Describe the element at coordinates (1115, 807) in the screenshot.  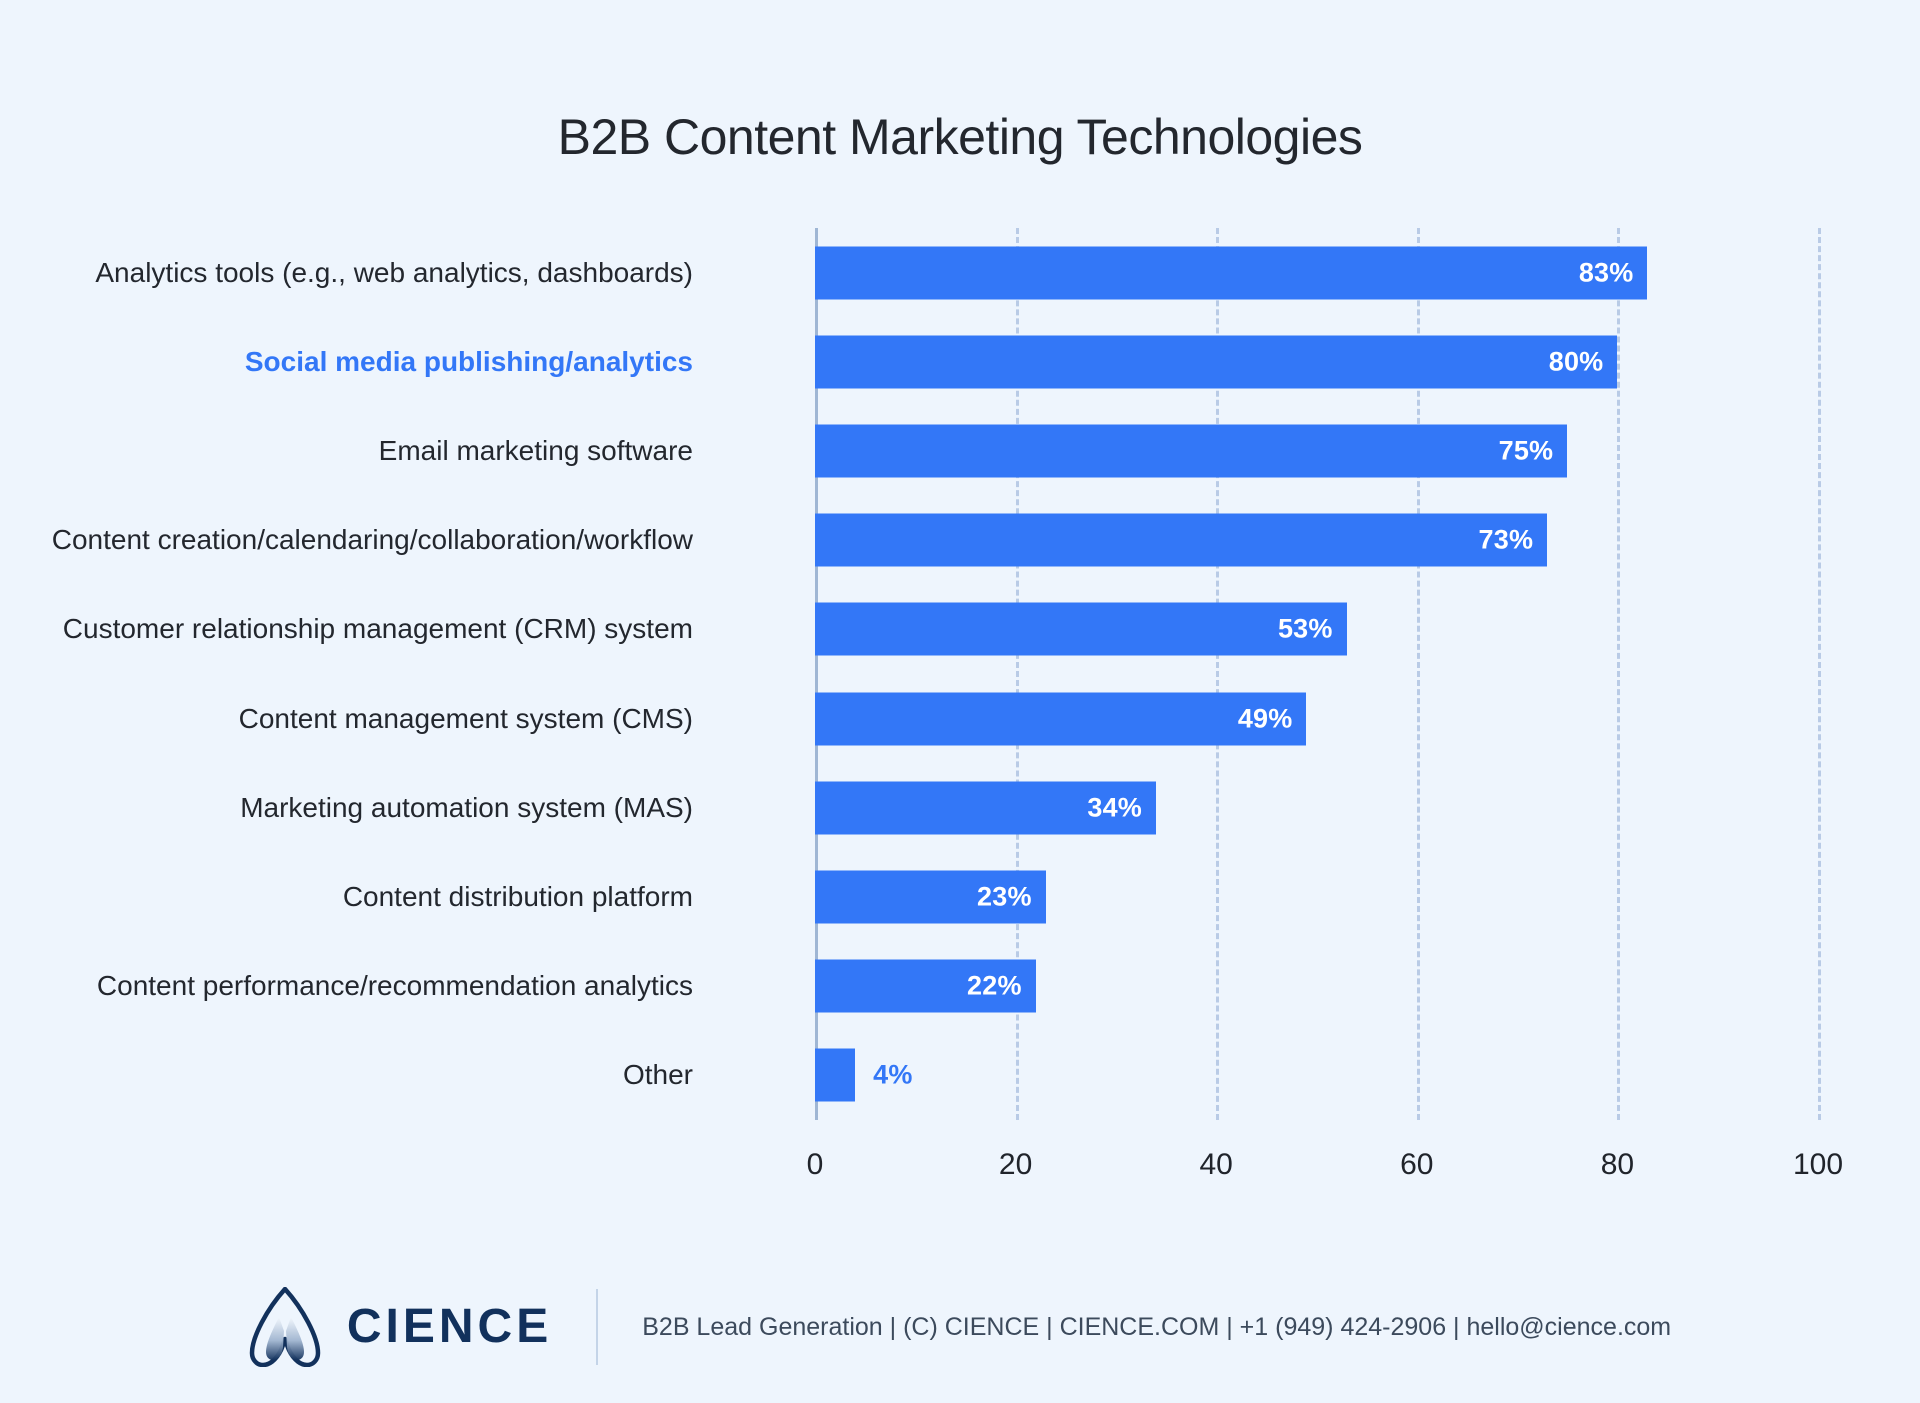
I see `bar-value-label: 34%` at that location.